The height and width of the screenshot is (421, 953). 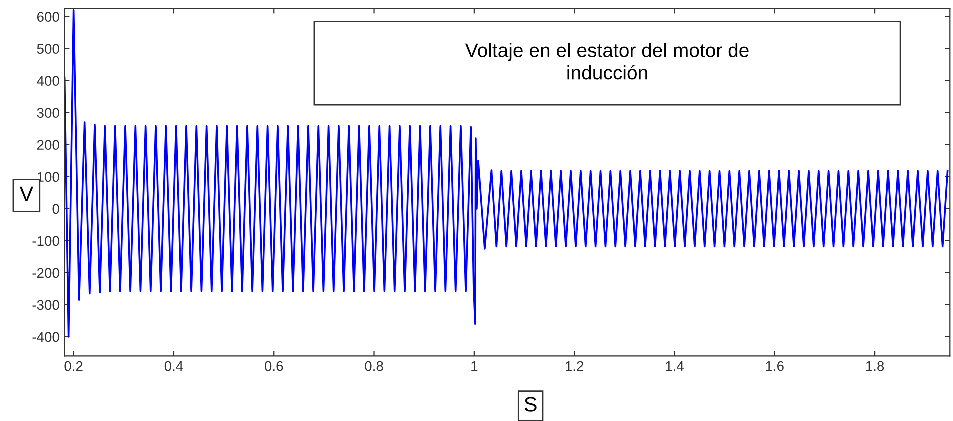 What do you see at coordinates (48, 17) in the screenshot?
I see `y-tick-label: 600` at bounding box center [48, 17].